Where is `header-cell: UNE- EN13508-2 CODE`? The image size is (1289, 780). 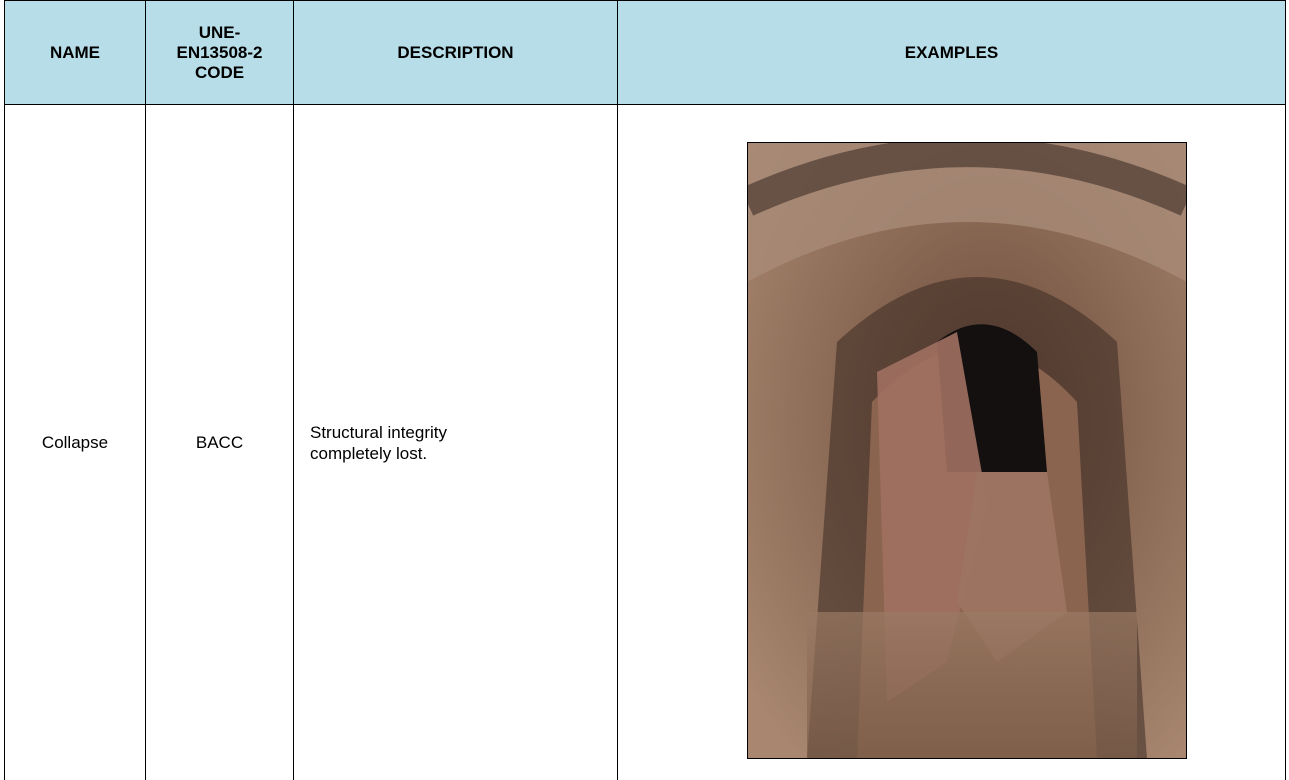 header-cell: UNE- EN13508-2 CODE is located at coordinates (220, 53).